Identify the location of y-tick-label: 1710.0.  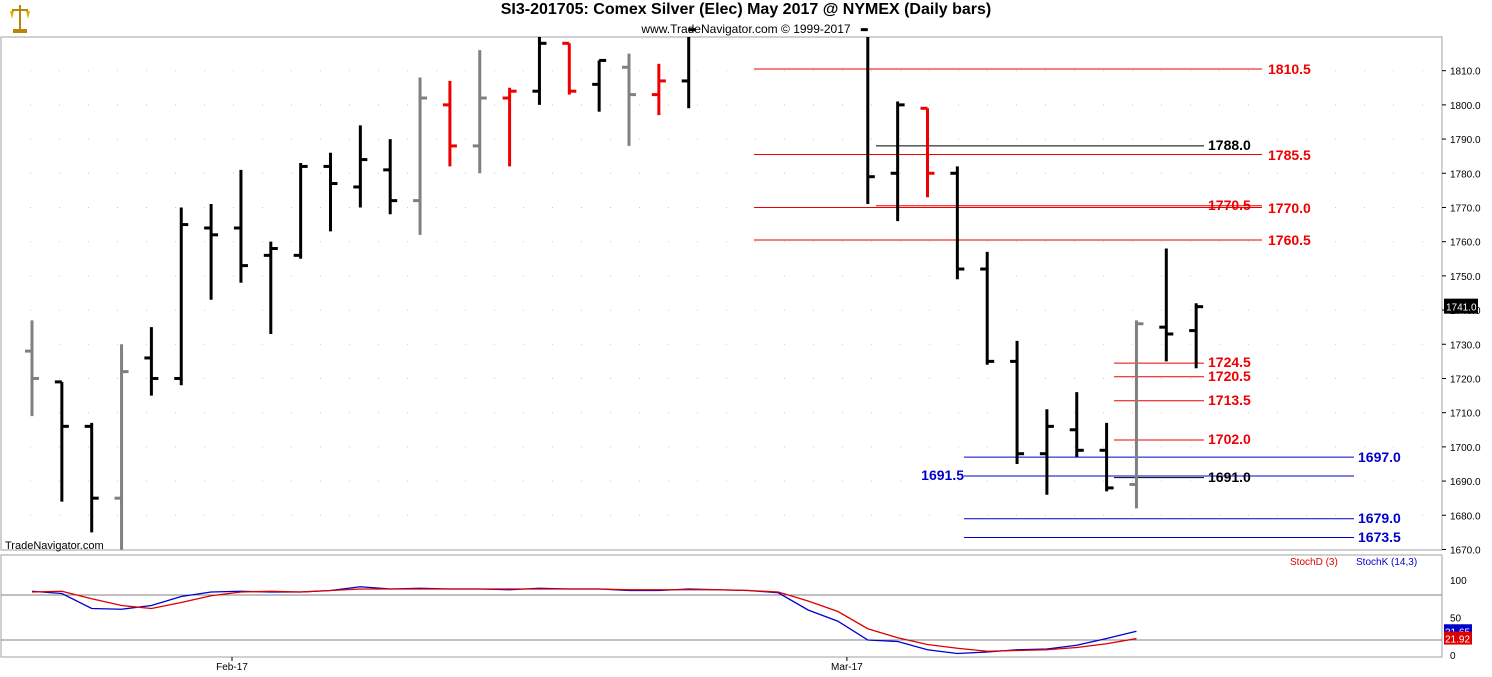
(1465, 414).